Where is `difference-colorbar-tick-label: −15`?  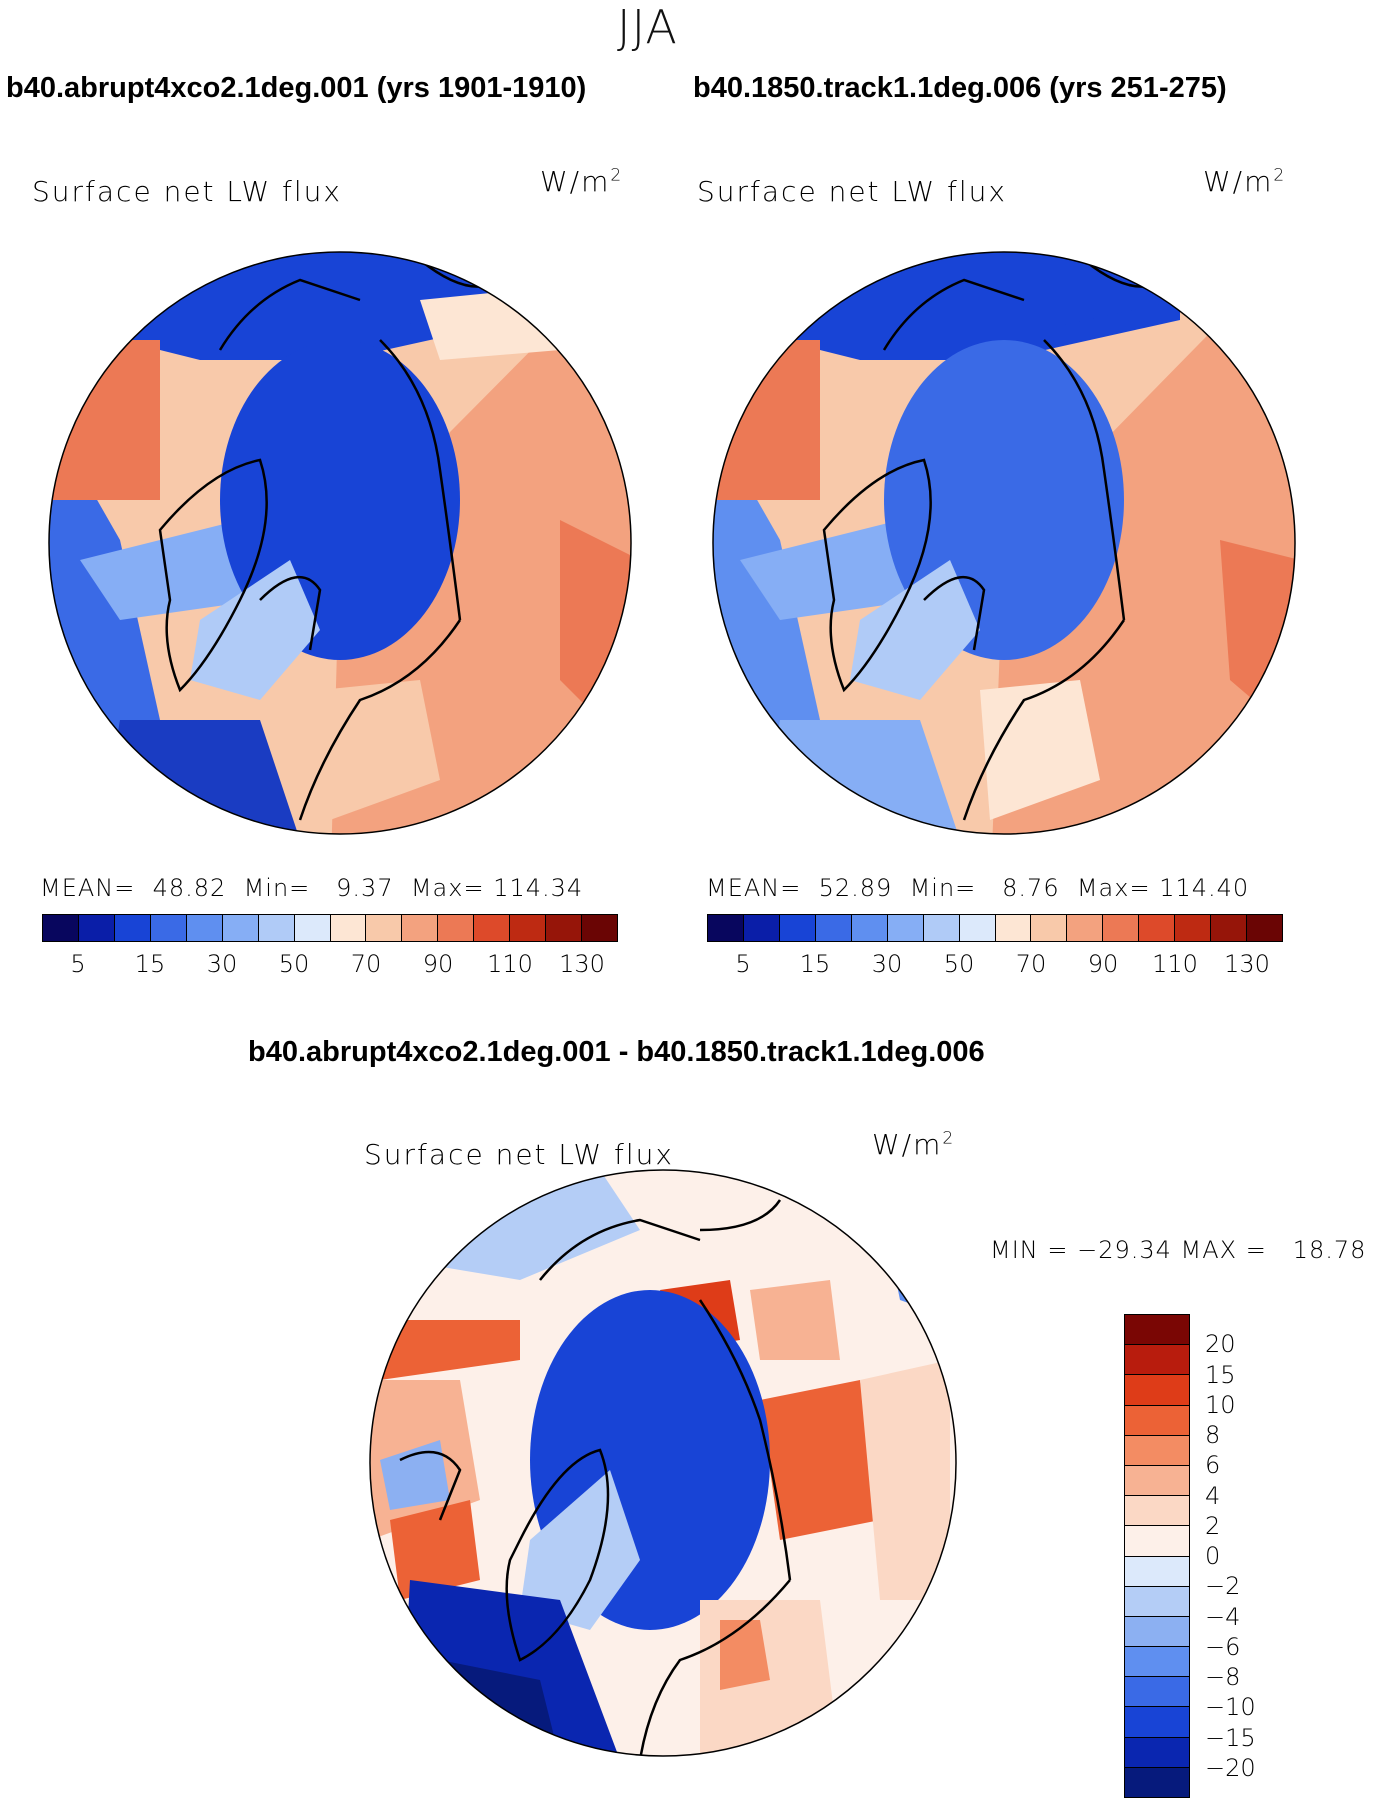
difference-colorbar-tick-label: −15 is located at coordinates (1230, 1737).